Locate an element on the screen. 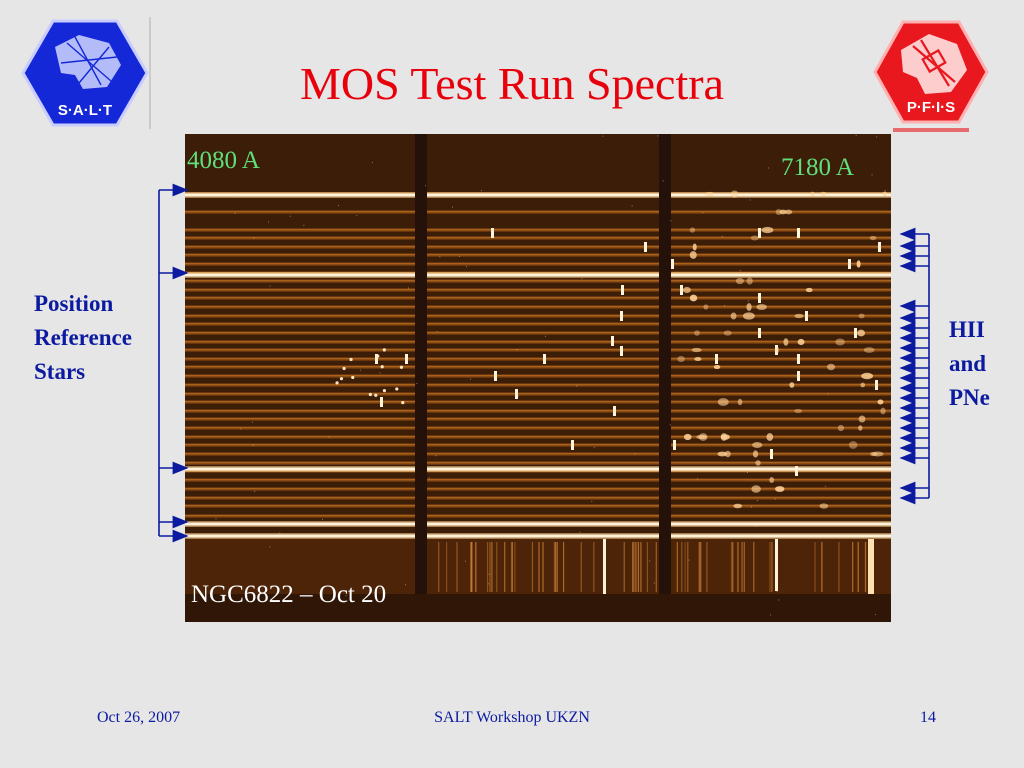 The image size is (1024, 768). wavelength-end-label: 7180 A is located at coordinates (817, 167).